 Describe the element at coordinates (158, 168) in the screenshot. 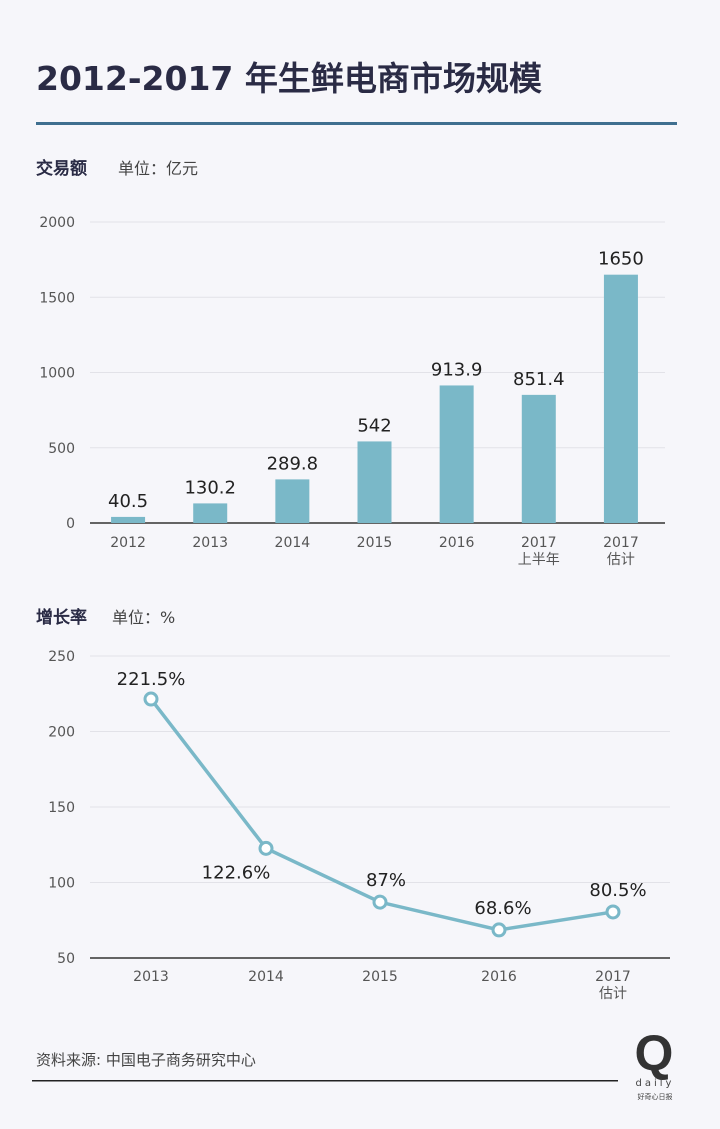

I see `bar-unit-label: 单位：亿元` at that location.